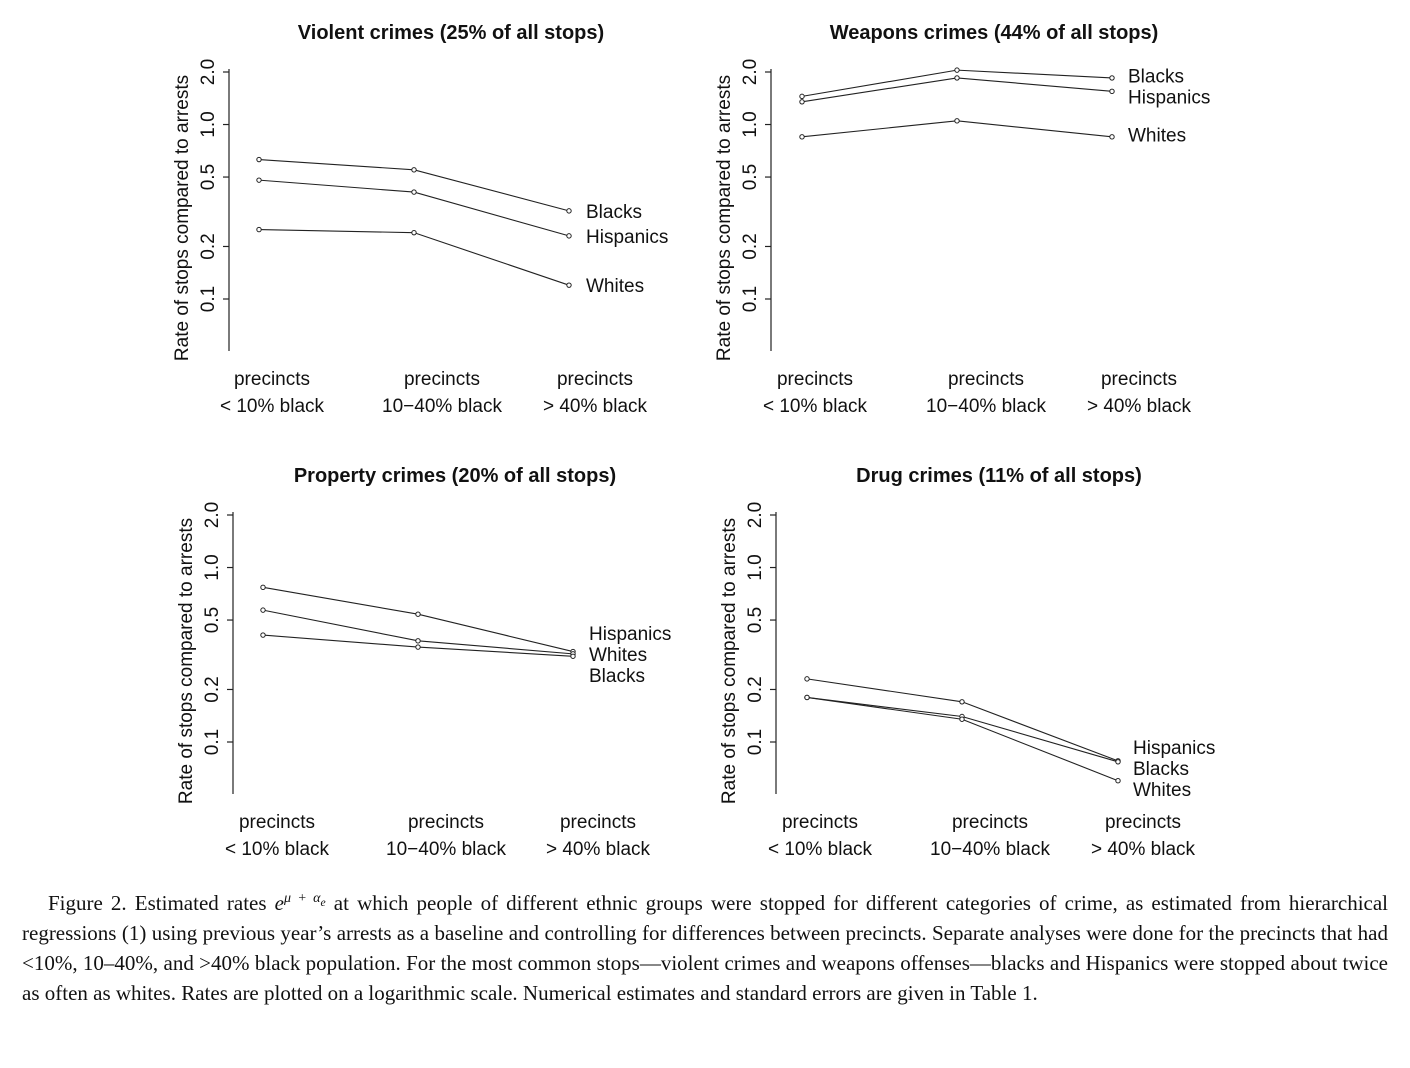  Describe the element at coordinates (323, 902) in the screenshot. I see `formula-sub: e` at that location.